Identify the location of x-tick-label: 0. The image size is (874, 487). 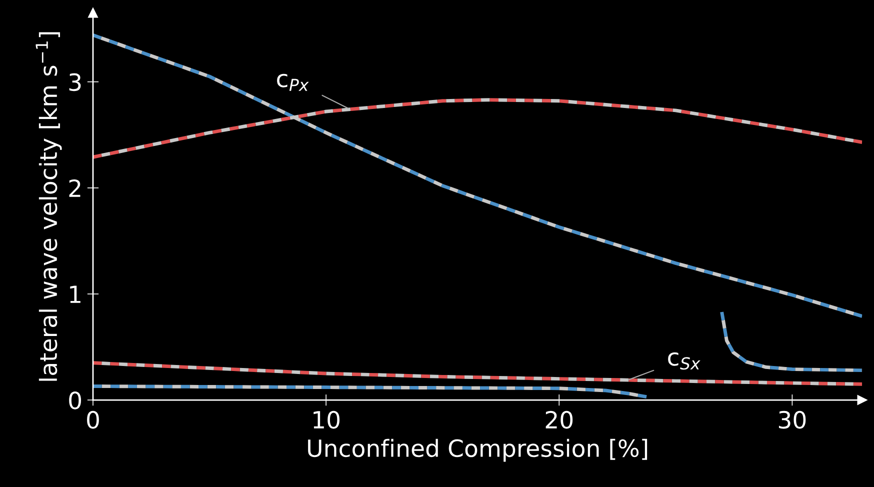
(93, 419).